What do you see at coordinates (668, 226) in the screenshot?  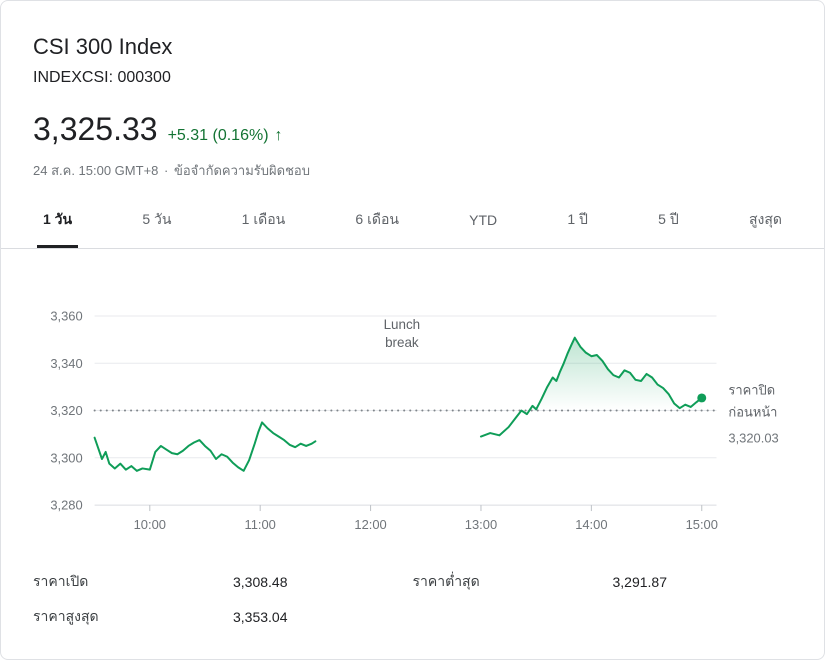 I see `tab-5-year: 5 ปี` at bounding box center [668, 226].